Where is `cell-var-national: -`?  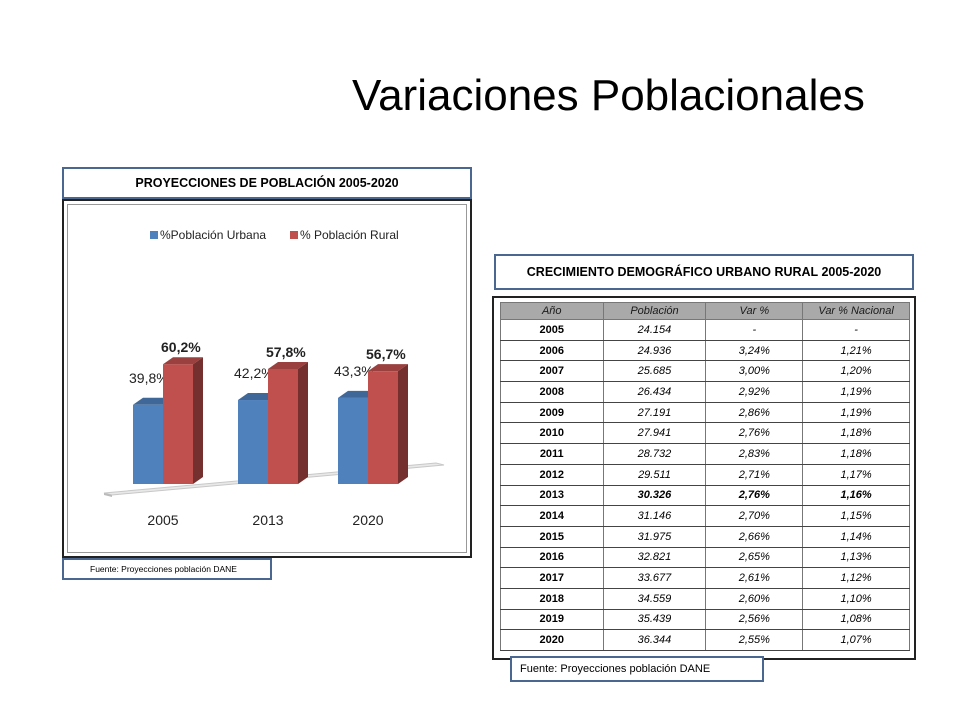
cell-var-national: - is located at coordinates (856, 330).